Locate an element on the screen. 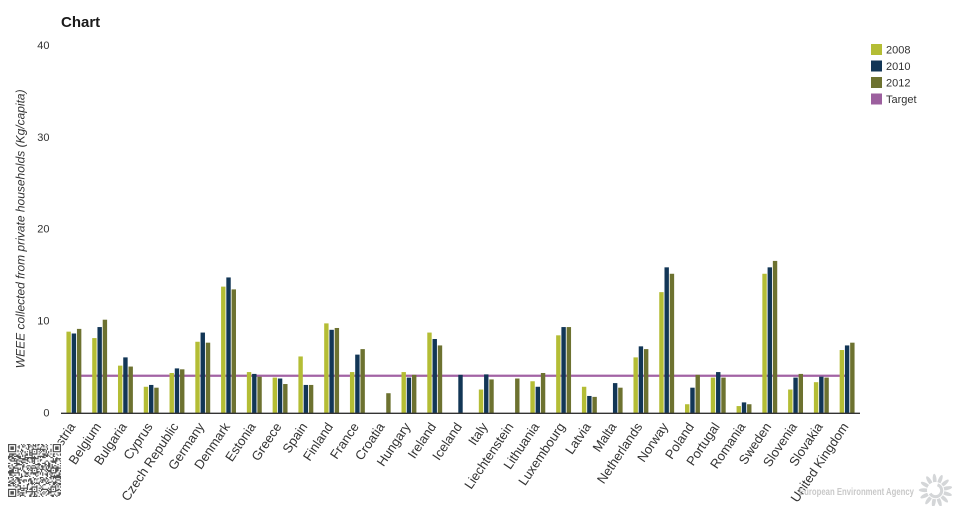 The image size is (960, 511). svg-text: 2012 is located at coordinates (898, 84).